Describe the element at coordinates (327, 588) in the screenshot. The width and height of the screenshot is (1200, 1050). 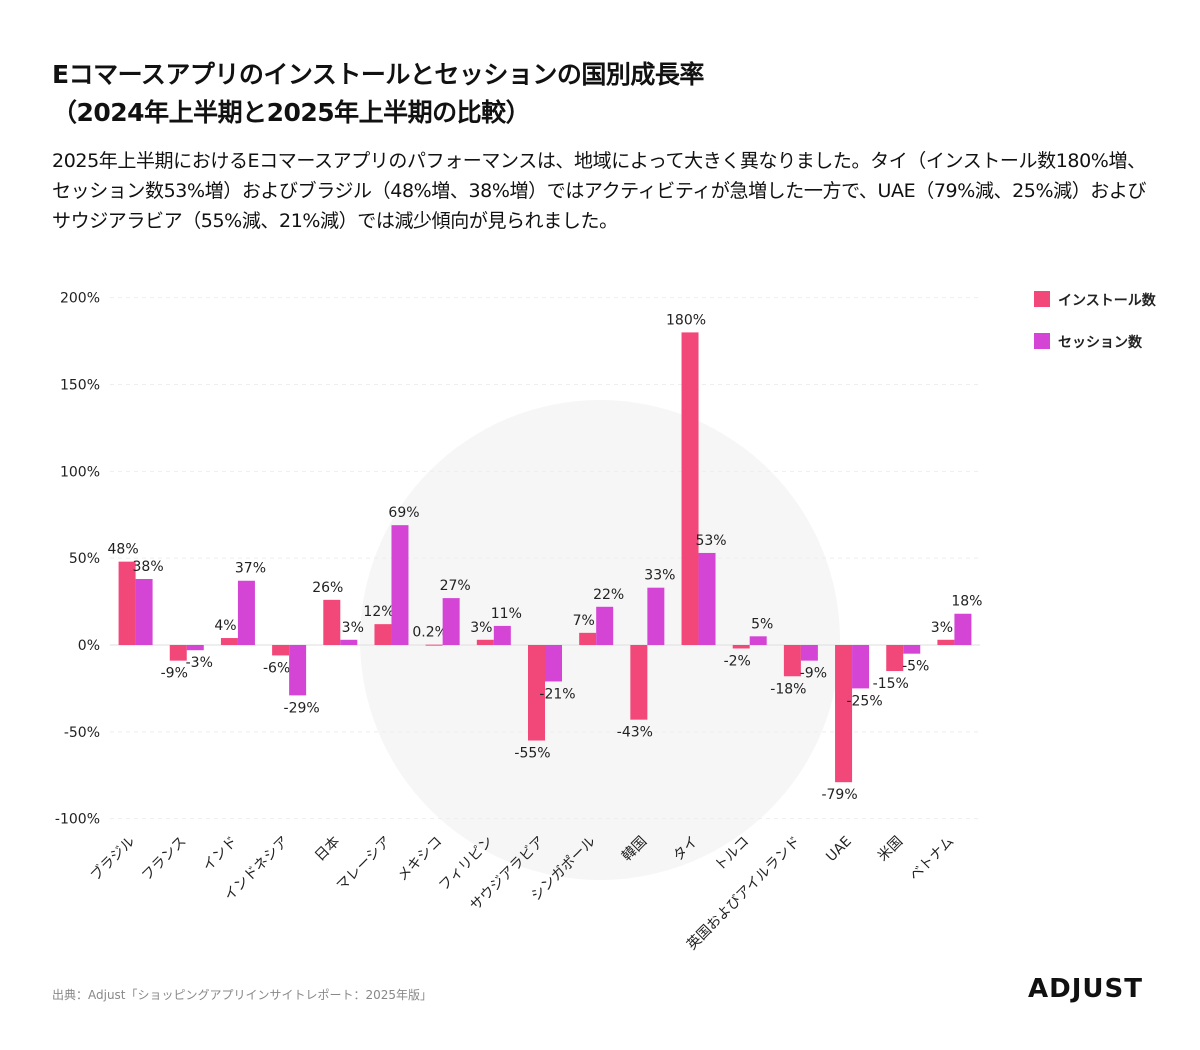
I see `data-label: 26%` at that location.